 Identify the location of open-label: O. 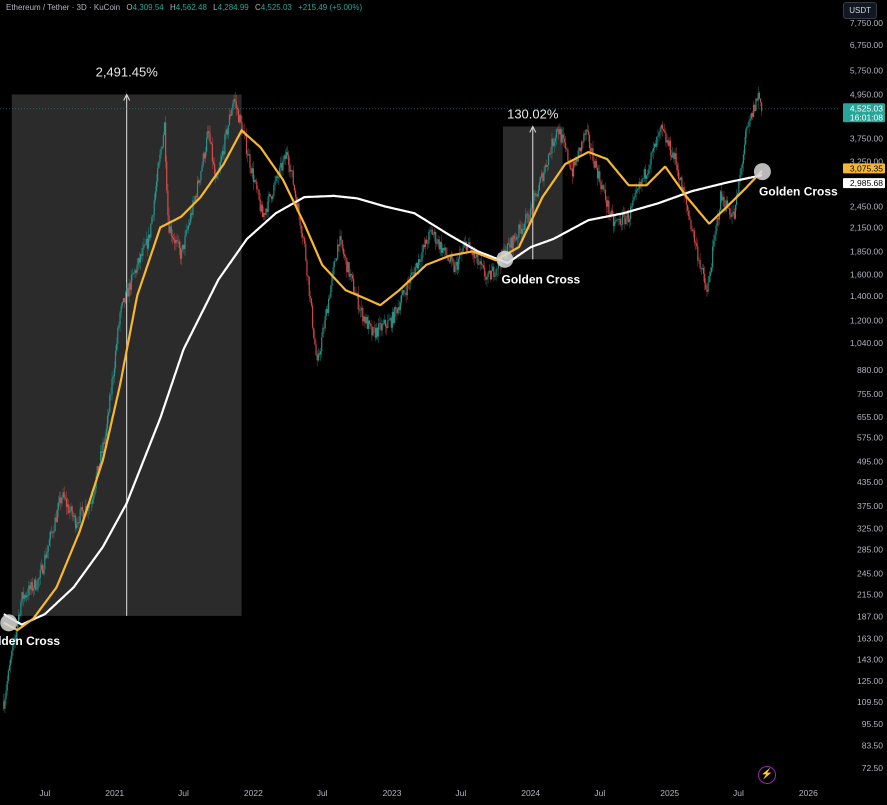
(129, 7).